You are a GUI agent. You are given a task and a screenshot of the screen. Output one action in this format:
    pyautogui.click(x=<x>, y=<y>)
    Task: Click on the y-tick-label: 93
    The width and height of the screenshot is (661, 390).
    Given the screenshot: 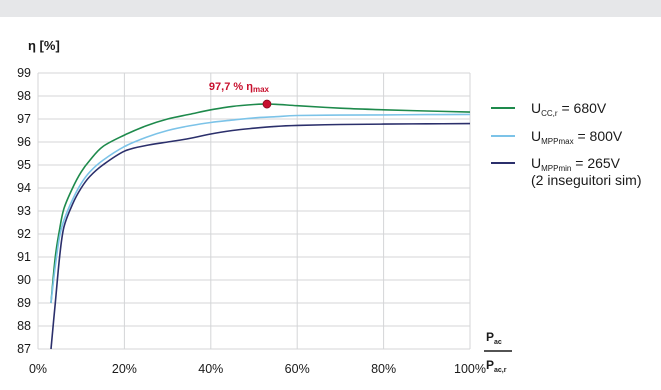 What is the action you would take?
    pyautogui.click(x=24, y=211)
    